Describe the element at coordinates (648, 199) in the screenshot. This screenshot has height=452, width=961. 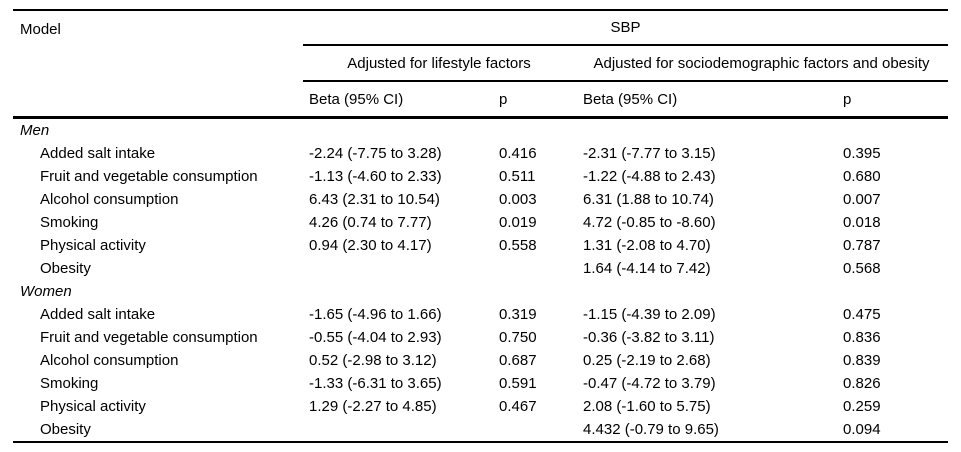
I see `beta2-cell: 6.31 (1.88 to 10.74)` at that location.